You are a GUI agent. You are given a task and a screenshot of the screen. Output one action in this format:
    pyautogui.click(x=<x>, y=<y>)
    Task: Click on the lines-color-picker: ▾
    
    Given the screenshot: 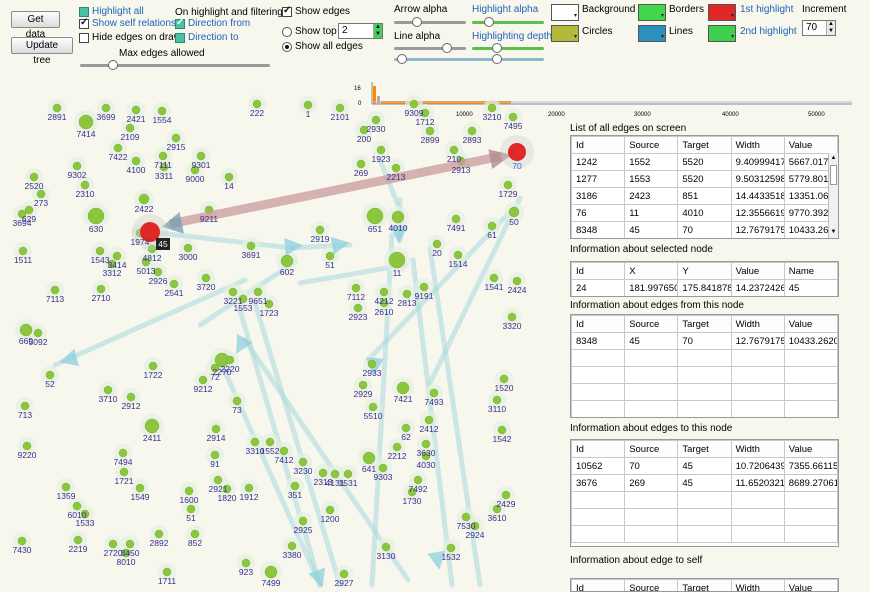 What is the action you would take?
    pyautogui.click(x=652, y=33)
    